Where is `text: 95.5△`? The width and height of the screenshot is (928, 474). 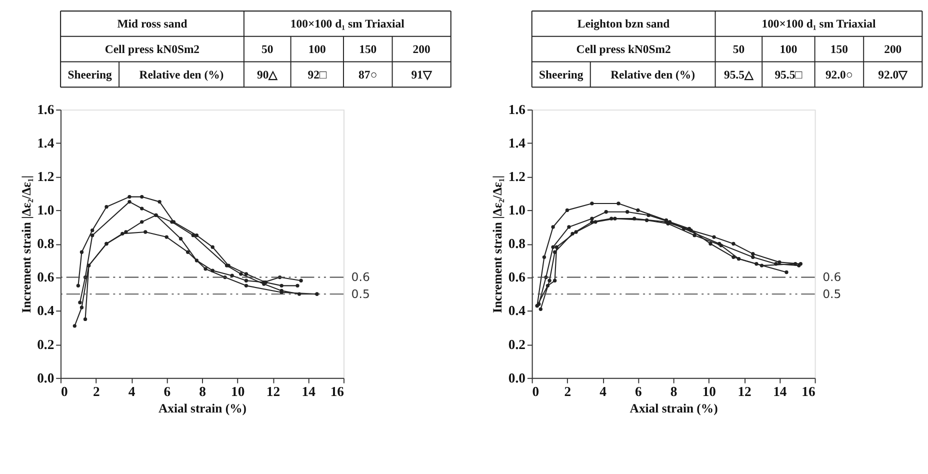
text: 95.5△ is located at coordinates (739, 75).